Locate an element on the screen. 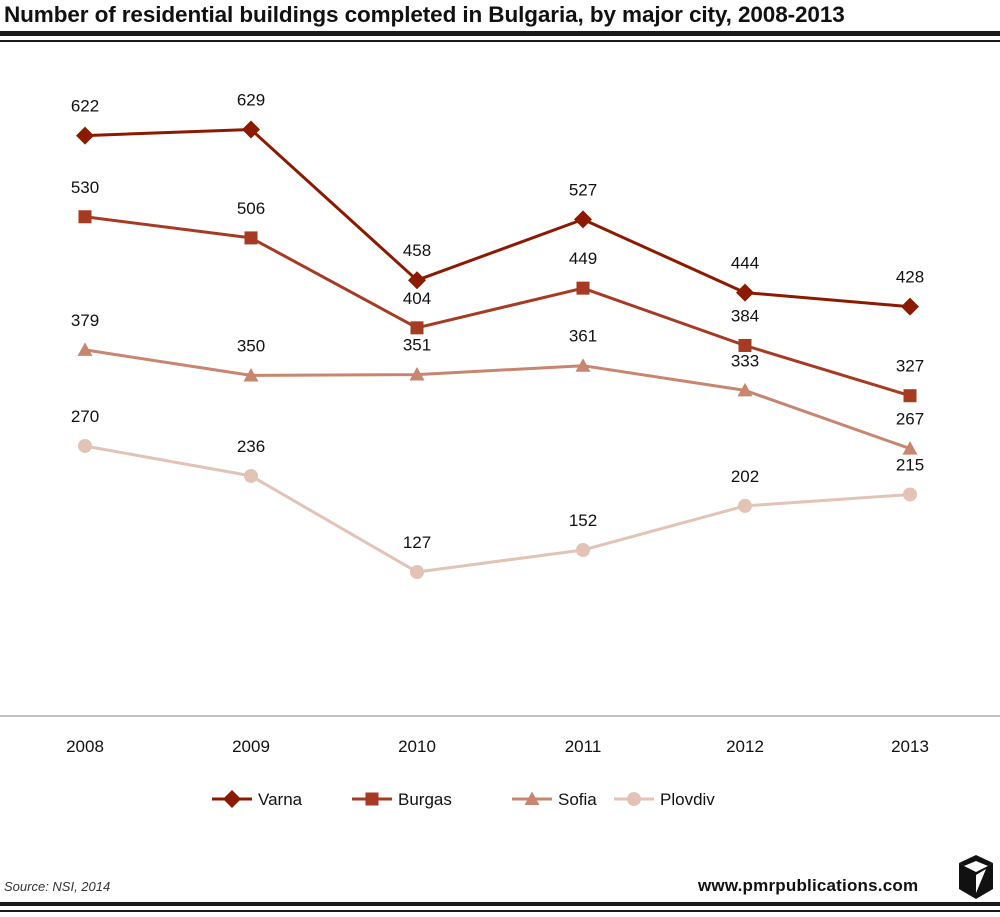  x-tick-label: 2009 is located at coordinates (251, 746).